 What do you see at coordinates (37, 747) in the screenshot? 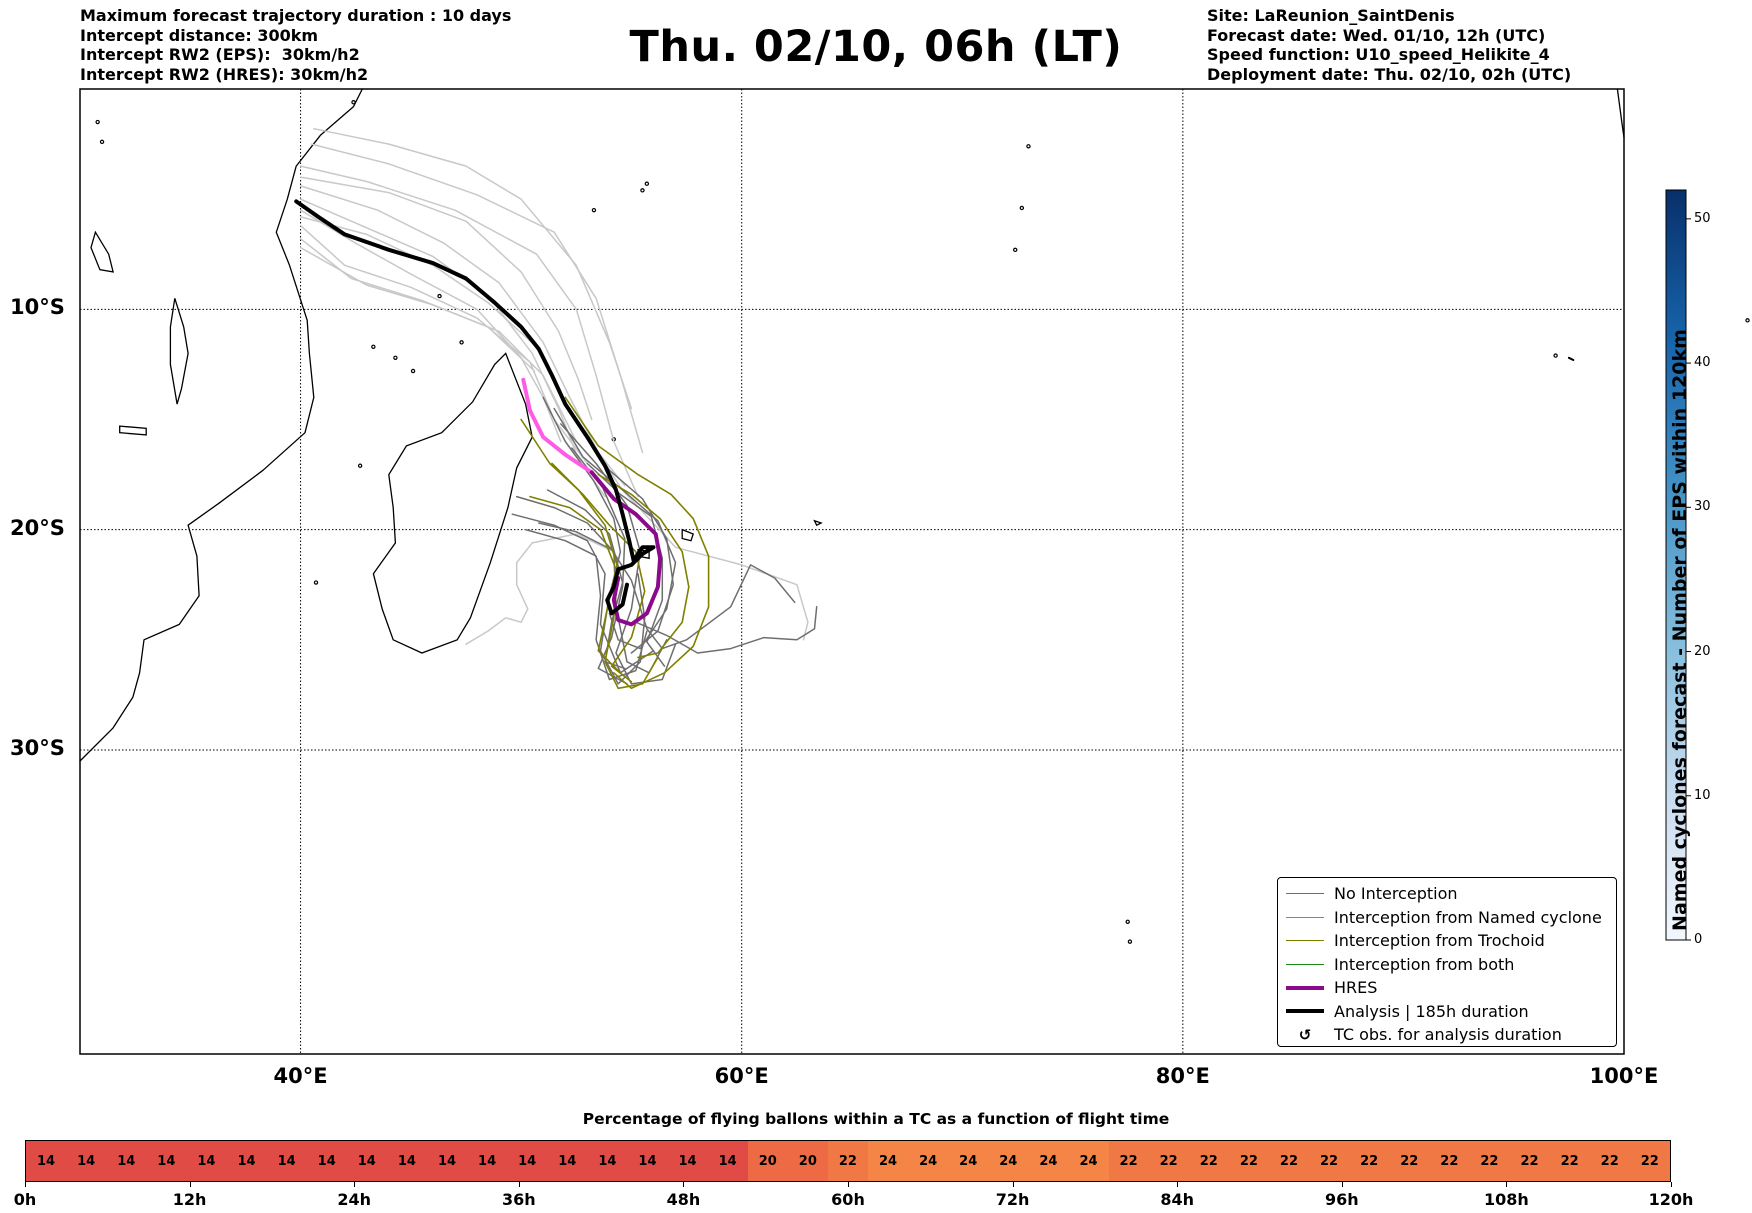
I see `latitude-label: 30°S` at bounding box center [37, 747].